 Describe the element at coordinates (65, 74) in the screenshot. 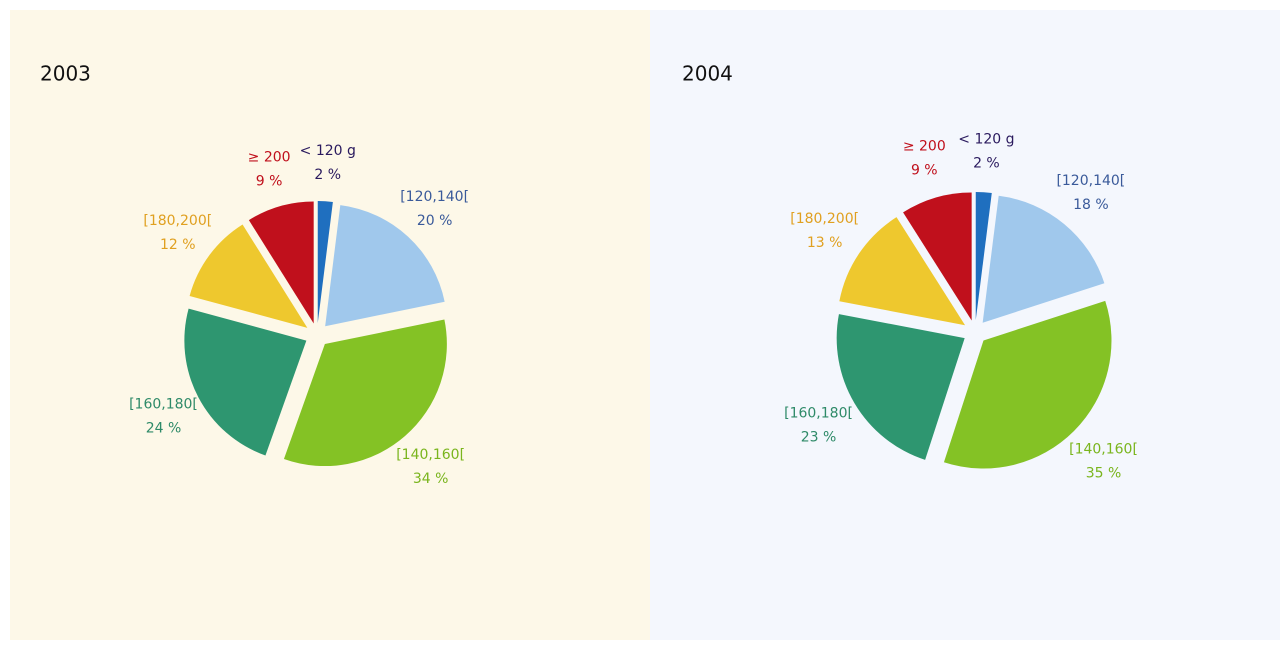

I see `chart-title: 2003` at that location.